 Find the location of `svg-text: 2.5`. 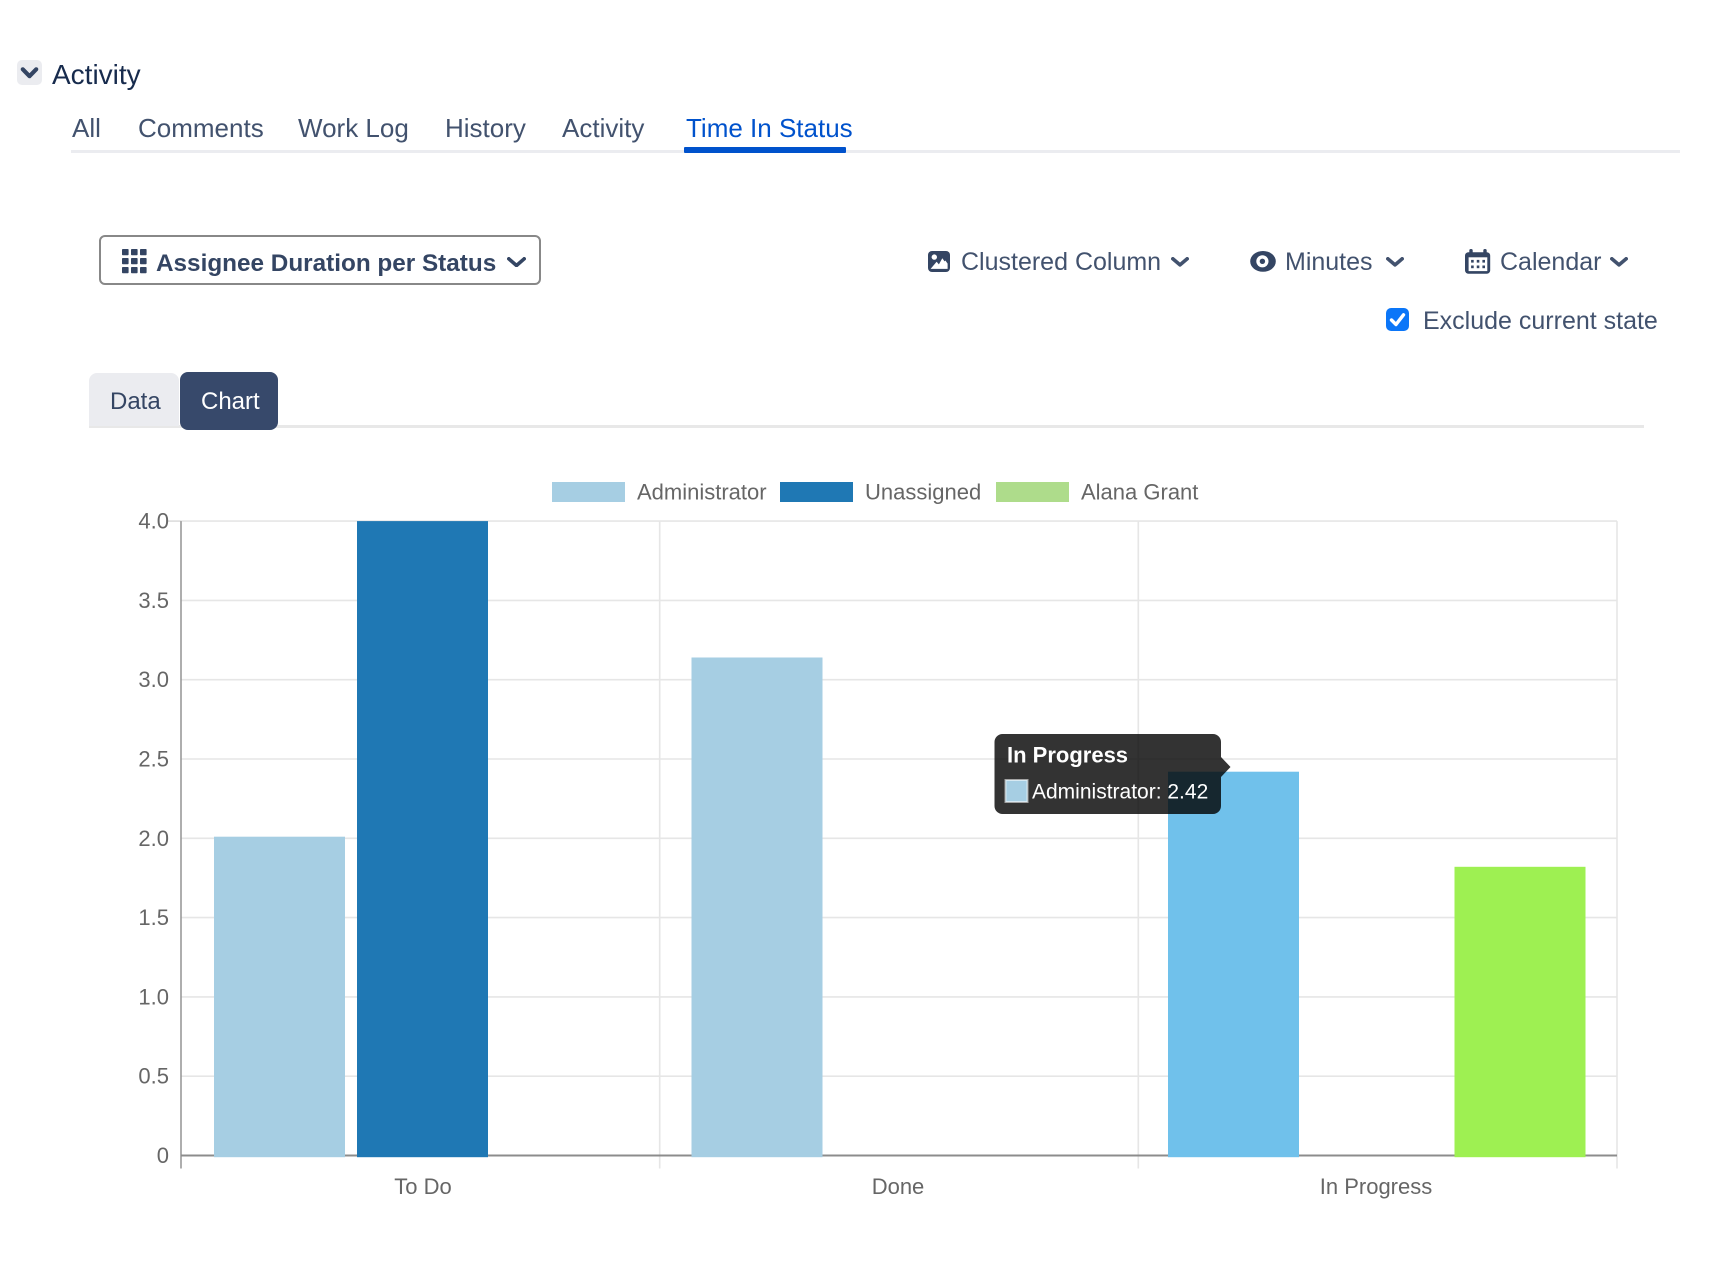

svg-text: 2.5 is located at coordinates (153, 759).